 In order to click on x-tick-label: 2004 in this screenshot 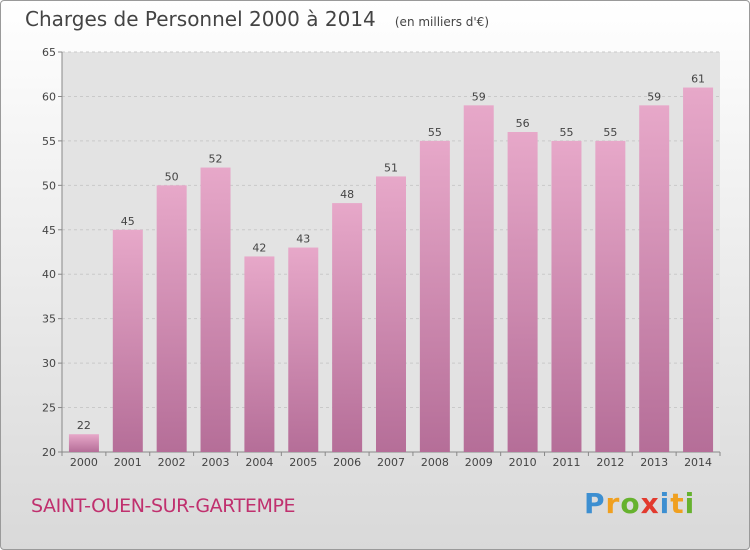, I will do `click(259, 462)`.